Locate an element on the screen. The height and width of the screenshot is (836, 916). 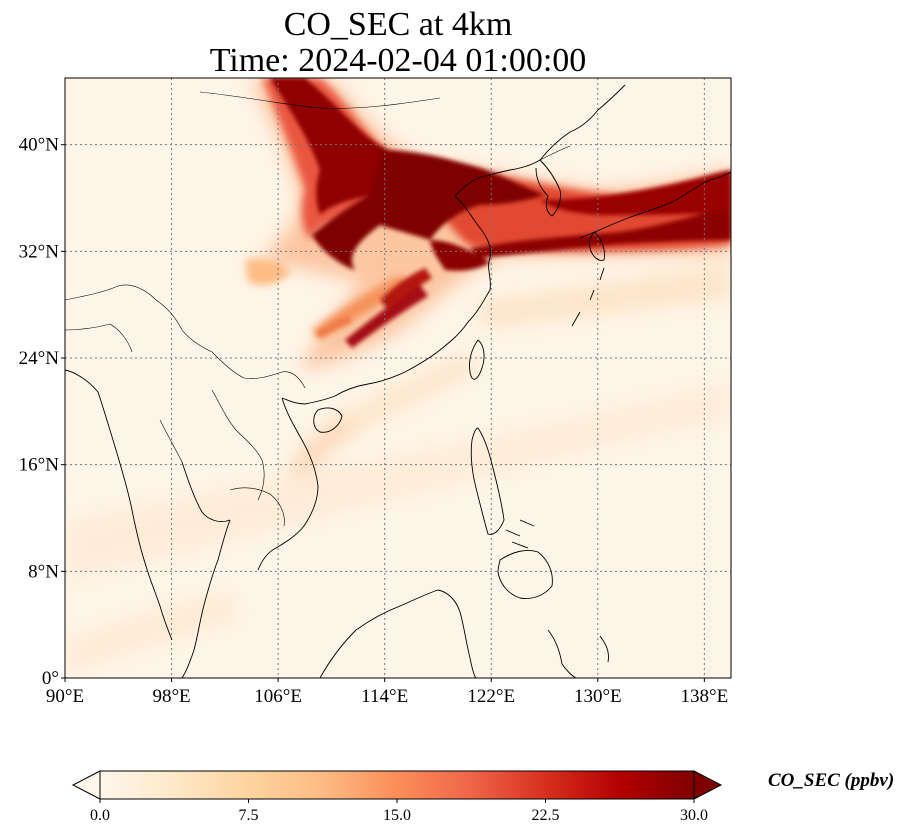
colorbar: 0.0 7.5 15.0 22.5 30.0 is located at coordinates (397, 797).